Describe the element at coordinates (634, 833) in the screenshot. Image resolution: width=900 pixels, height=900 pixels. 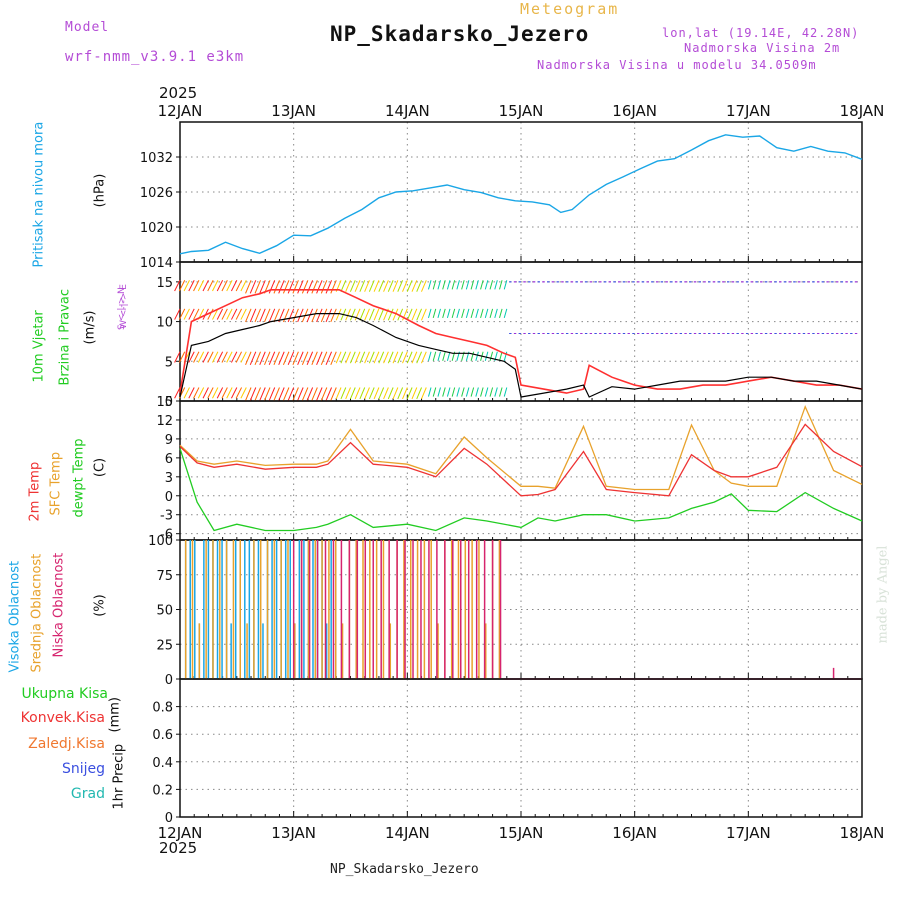
I see `x-tick-label-bottom: 16JAN` at that location.